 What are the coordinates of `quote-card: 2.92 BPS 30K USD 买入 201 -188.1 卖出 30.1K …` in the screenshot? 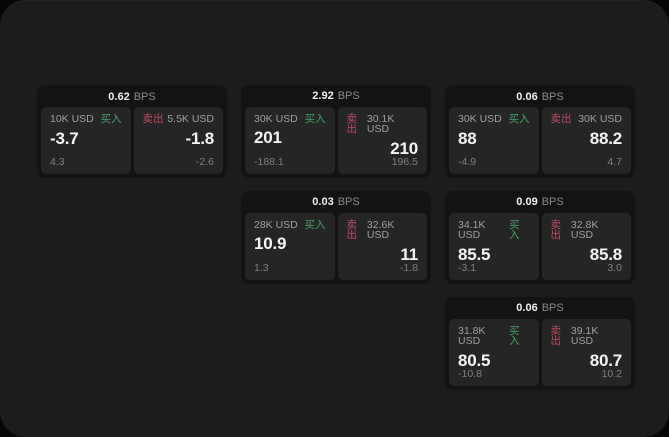 It's located at (336, 131).